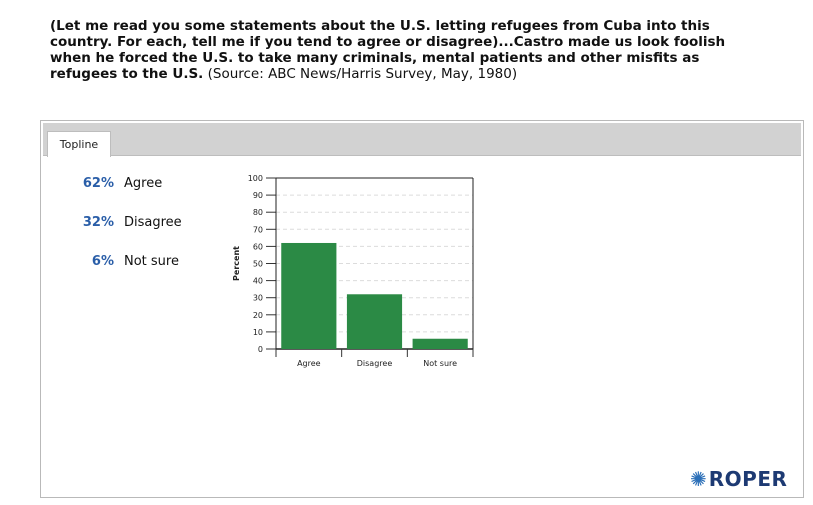  What do you see at coordinates (258, 281) in the screenshot?
I see `y-tick-label: 40` at bounding box center [258, 281].